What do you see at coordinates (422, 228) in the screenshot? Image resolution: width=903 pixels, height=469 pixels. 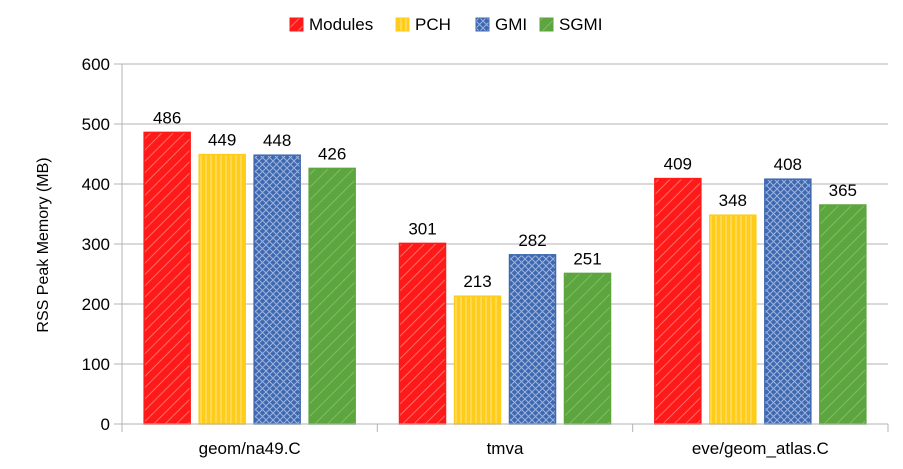 I see `data-label: 301` at bounding box center [422, 228].